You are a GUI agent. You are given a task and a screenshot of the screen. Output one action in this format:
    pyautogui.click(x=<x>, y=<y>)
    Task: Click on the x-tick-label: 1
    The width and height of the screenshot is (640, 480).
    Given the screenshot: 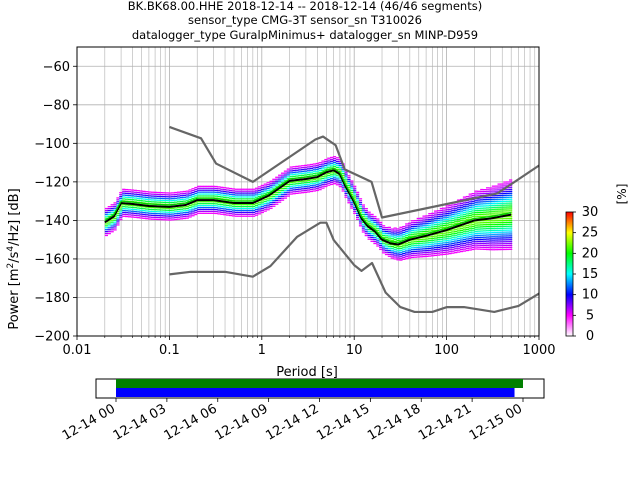 What is the action you would take?
    pyautogui.click(x=262, y=350)
    